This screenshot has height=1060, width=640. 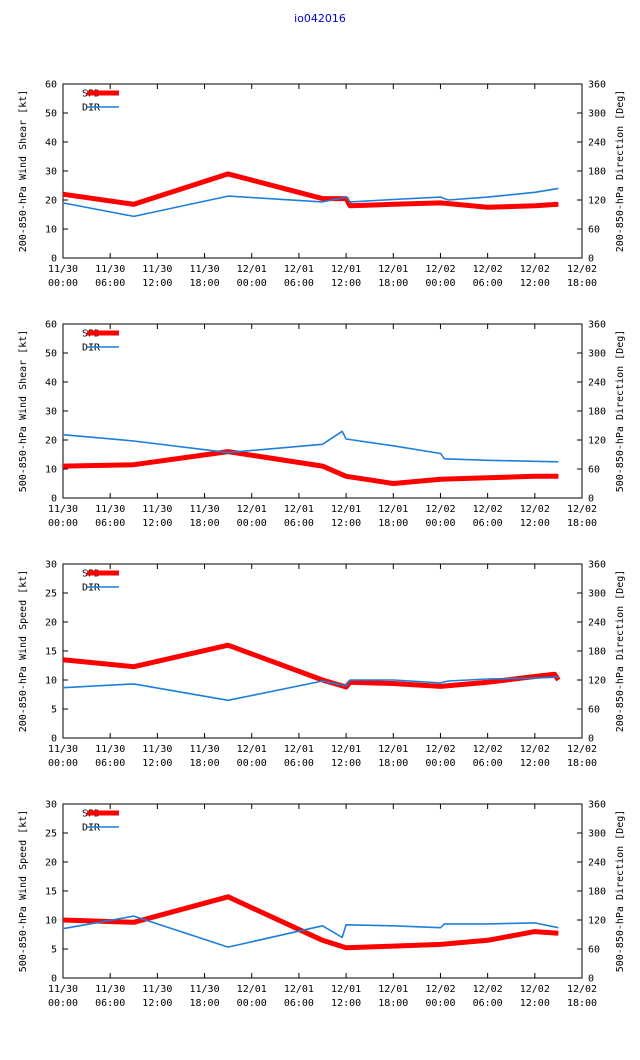 I want to click on page-title: io042016, so click(x=320, y=18).